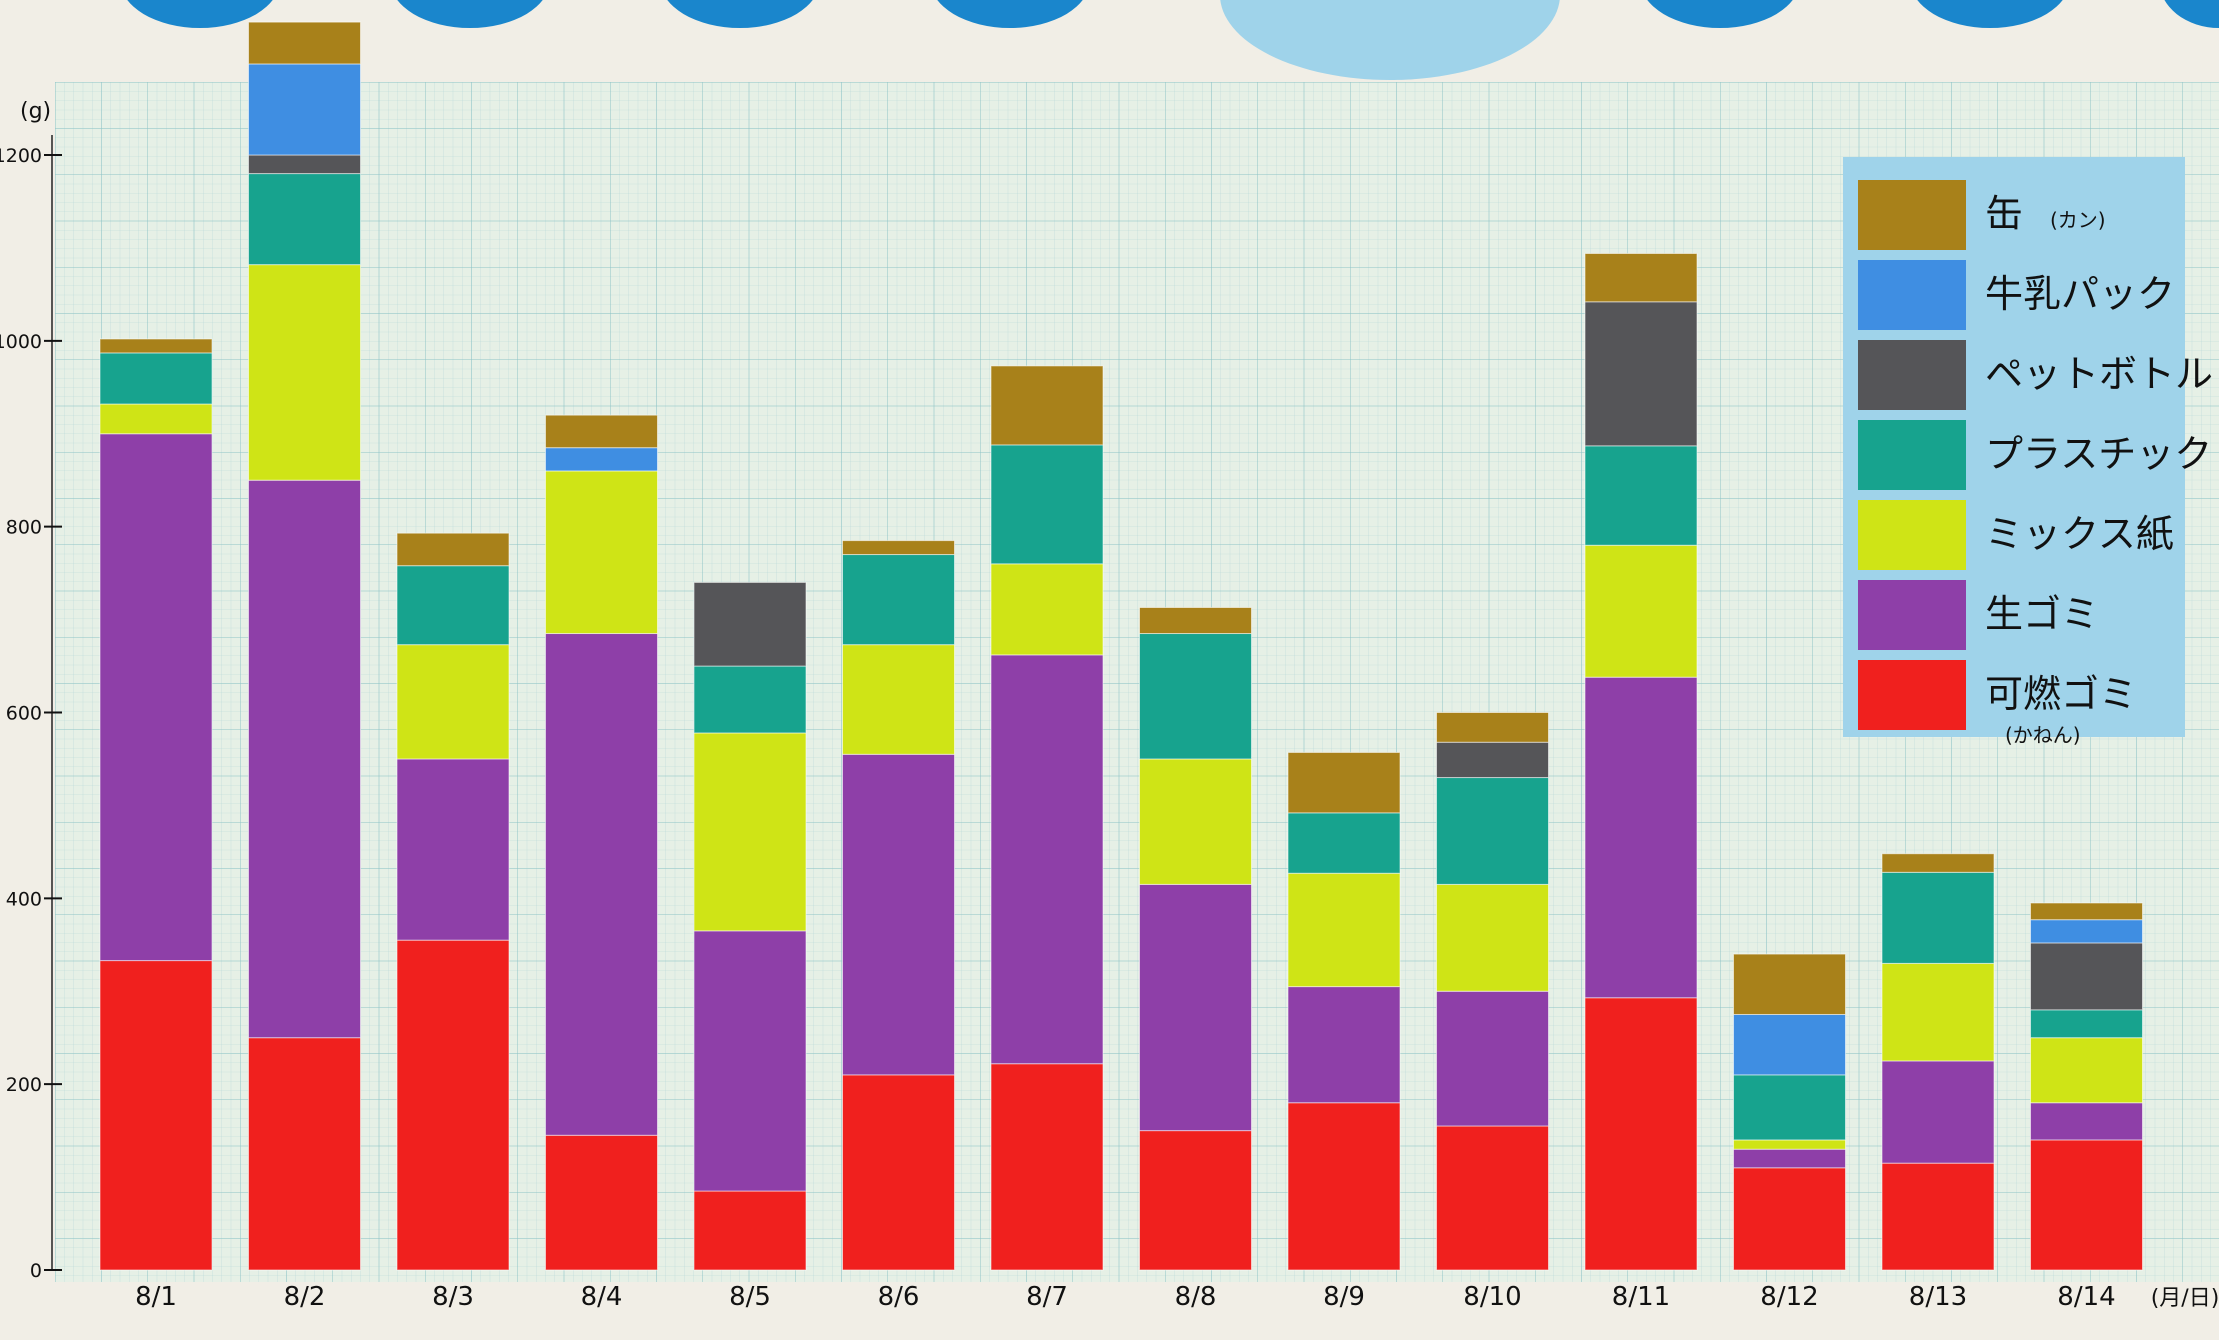  Describe the element at coordinates (2004, 214) in the screenshot. I see `legend-label: 缶` at that location.